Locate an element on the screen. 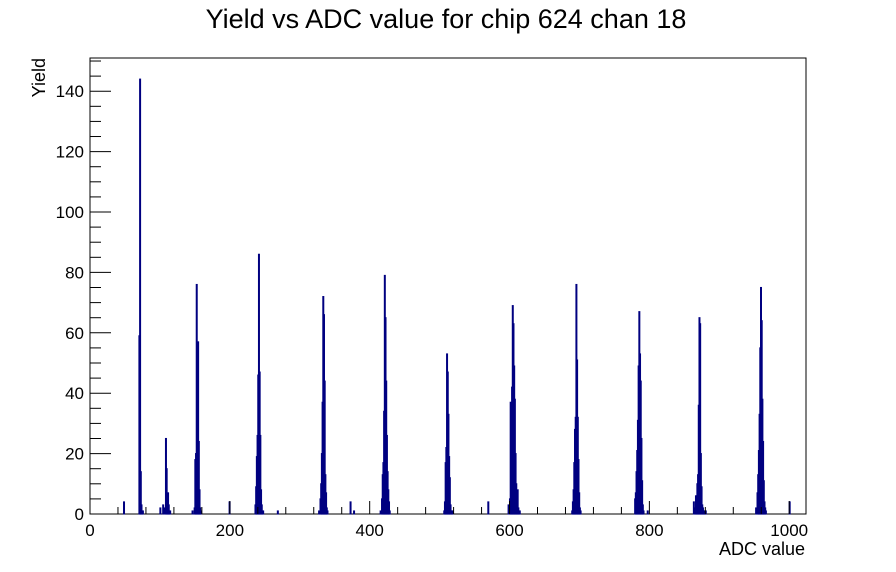 Image resolution: width=896 pixels, height=572 pixels. y-tick-label: 20 is located at coordinates (74, 454).